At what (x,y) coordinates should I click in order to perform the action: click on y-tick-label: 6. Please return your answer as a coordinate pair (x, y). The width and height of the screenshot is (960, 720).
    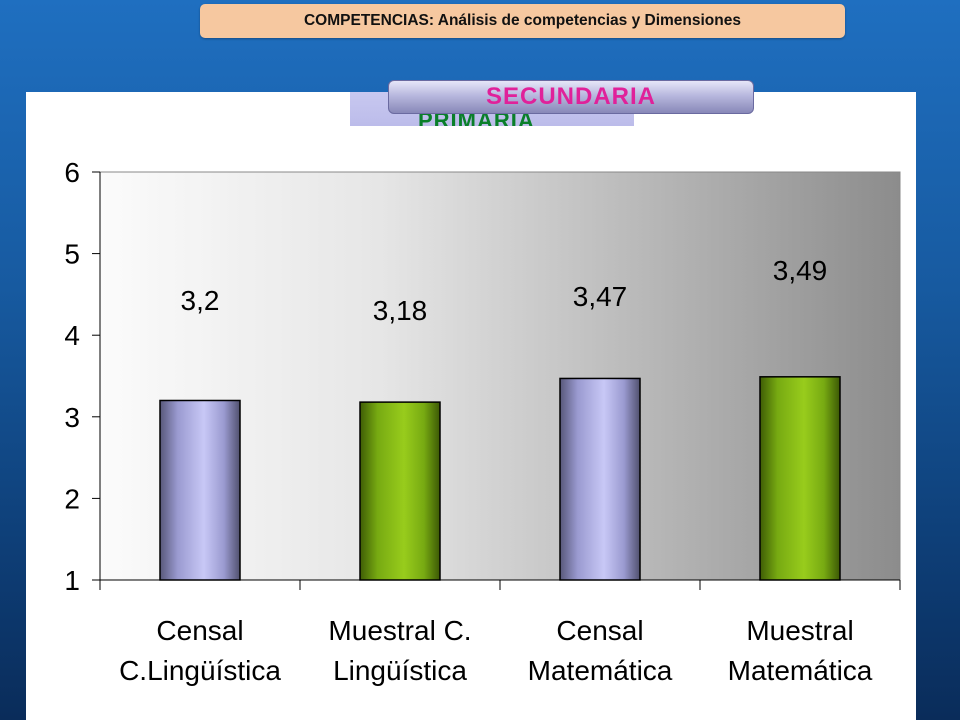
    Looking at the image, I should click on (72, 172).